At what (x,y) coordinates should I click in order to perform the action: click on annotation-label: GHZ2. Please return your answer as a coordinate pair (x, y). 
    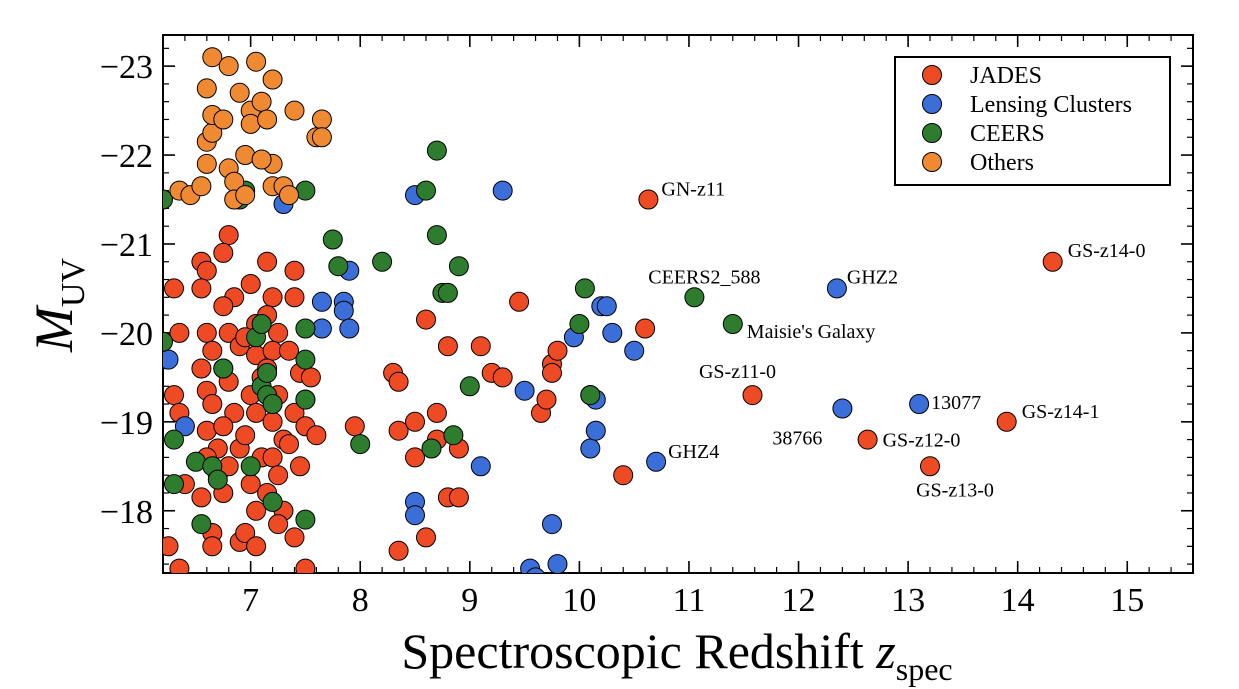
    Looking at the image, I should click on (872, 277).